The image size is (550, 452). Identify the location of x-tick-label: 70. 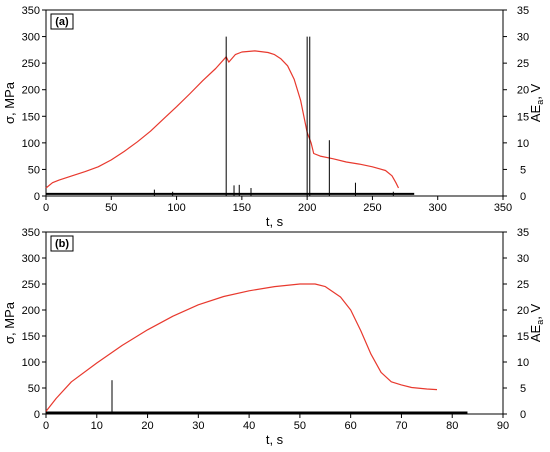
(401, 426).